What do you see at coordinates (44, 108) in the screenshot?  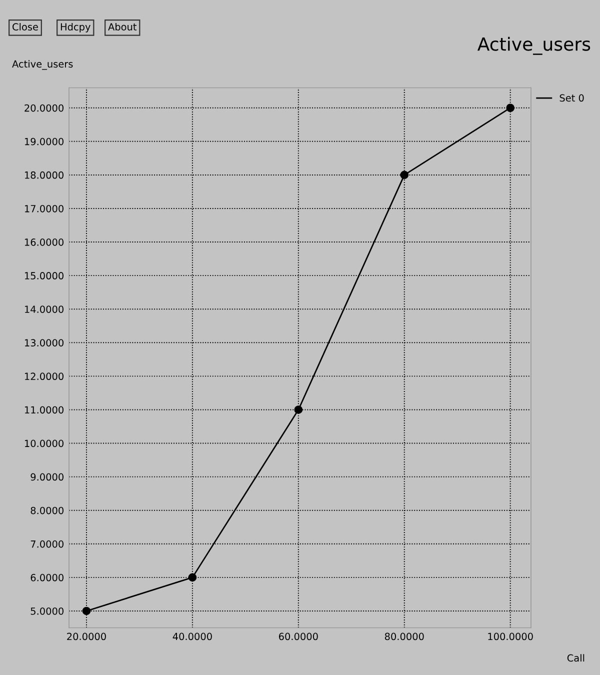 I see `y-tick-label: 20.0000` at bounding box center [44, 108].